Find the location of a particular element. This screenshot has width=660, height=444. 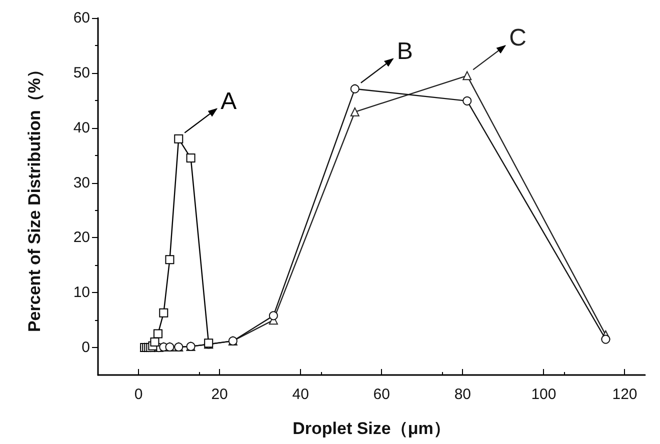

series-label: B is located at coordinates (404, 51).